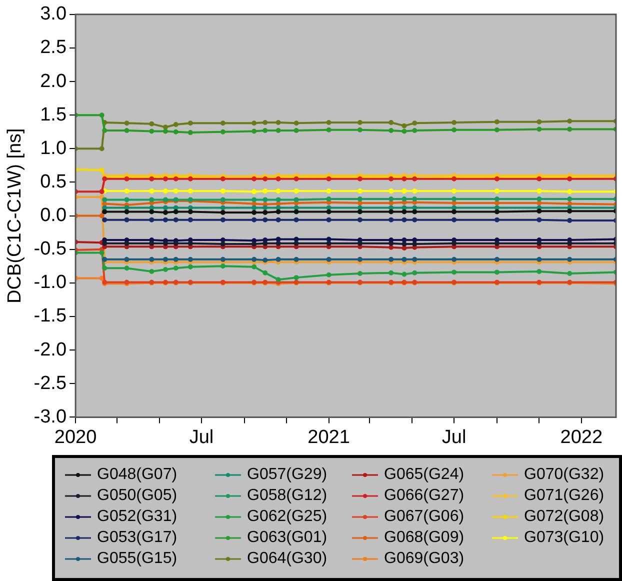 This screenshot has width=622, height=581. What do you see at coordinates (53, 115) in the screenshot?
I see `y-tick-label: 1.5` at bounding box center [53, 115].